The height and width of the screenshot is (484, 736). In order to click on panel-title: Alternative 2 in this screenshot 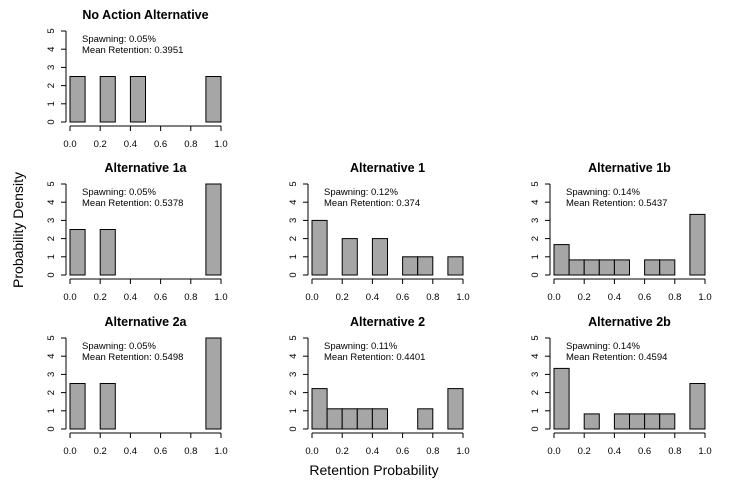, I will do `click(387, 322)`.